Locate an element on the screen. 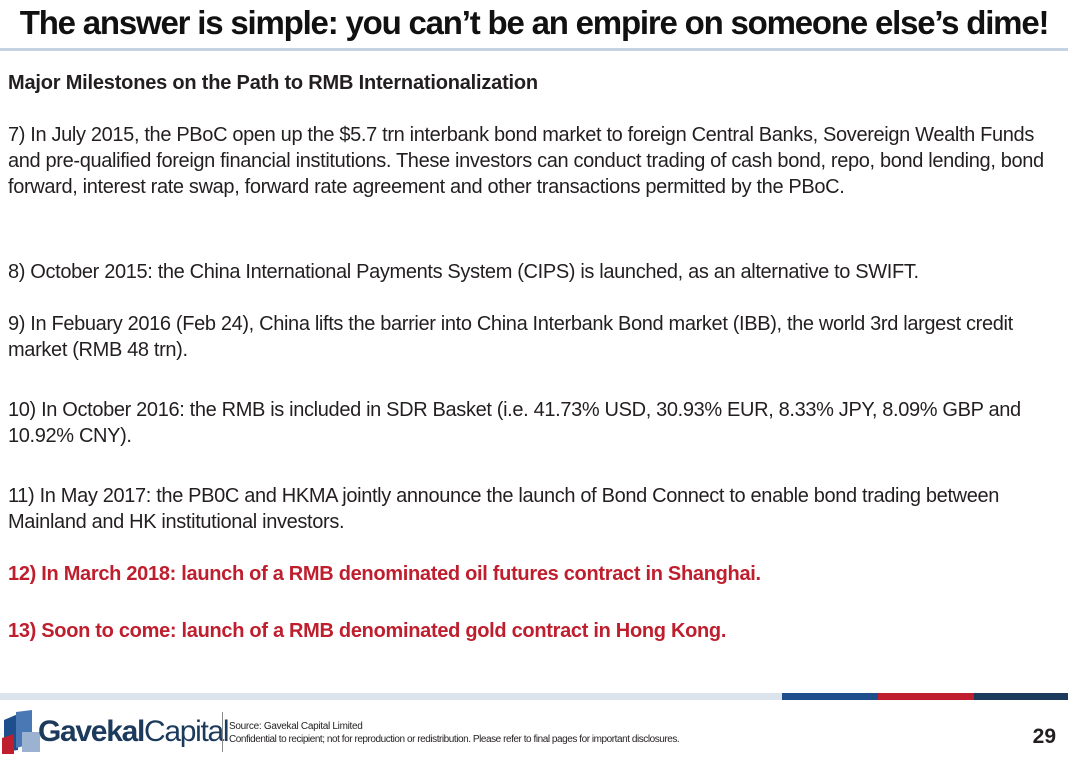 This screenshot has width=1068, height=761. footer-source: Source: Gavekal Capital Limited is located at coordinates (296, 726).